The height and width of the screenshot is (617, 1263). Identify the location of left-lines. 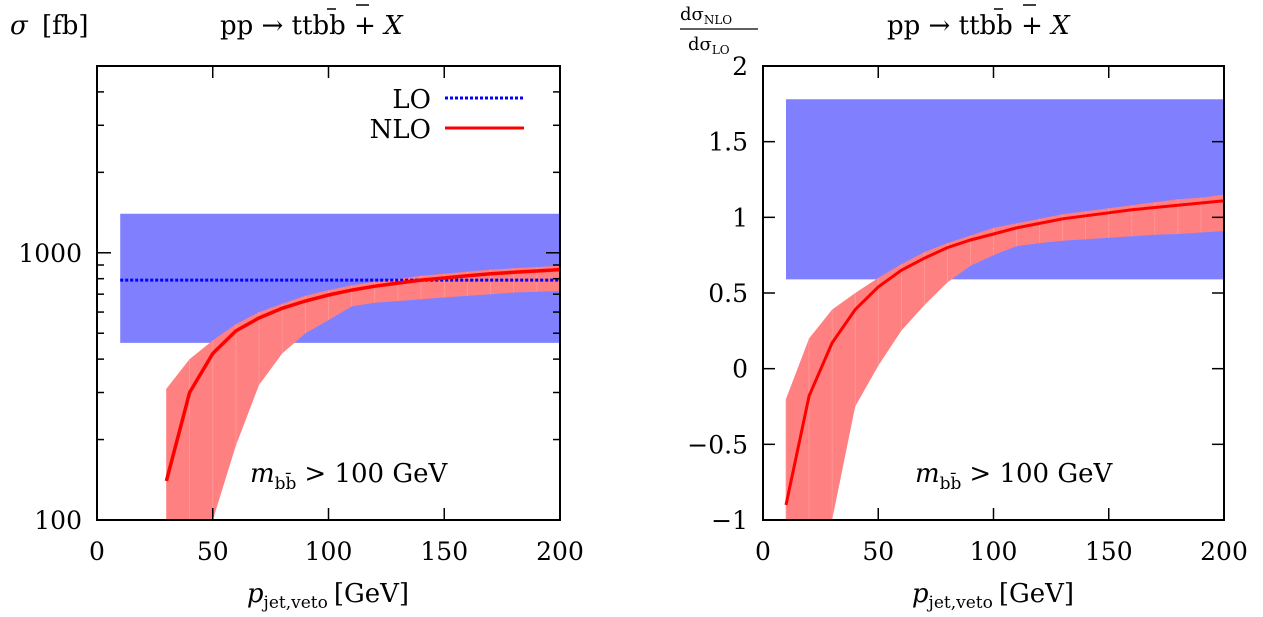
(340, 374).